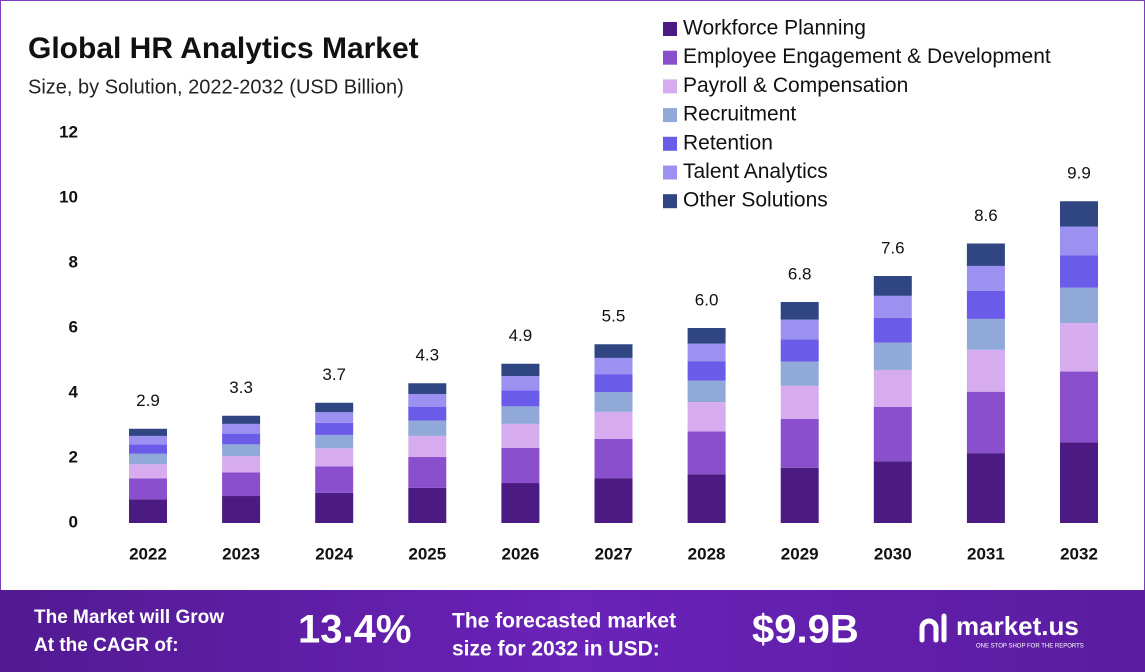 The height and width of the screenshot is (672, 1145). I want to click on forecast-value: $9.9B, so click(805, 630).